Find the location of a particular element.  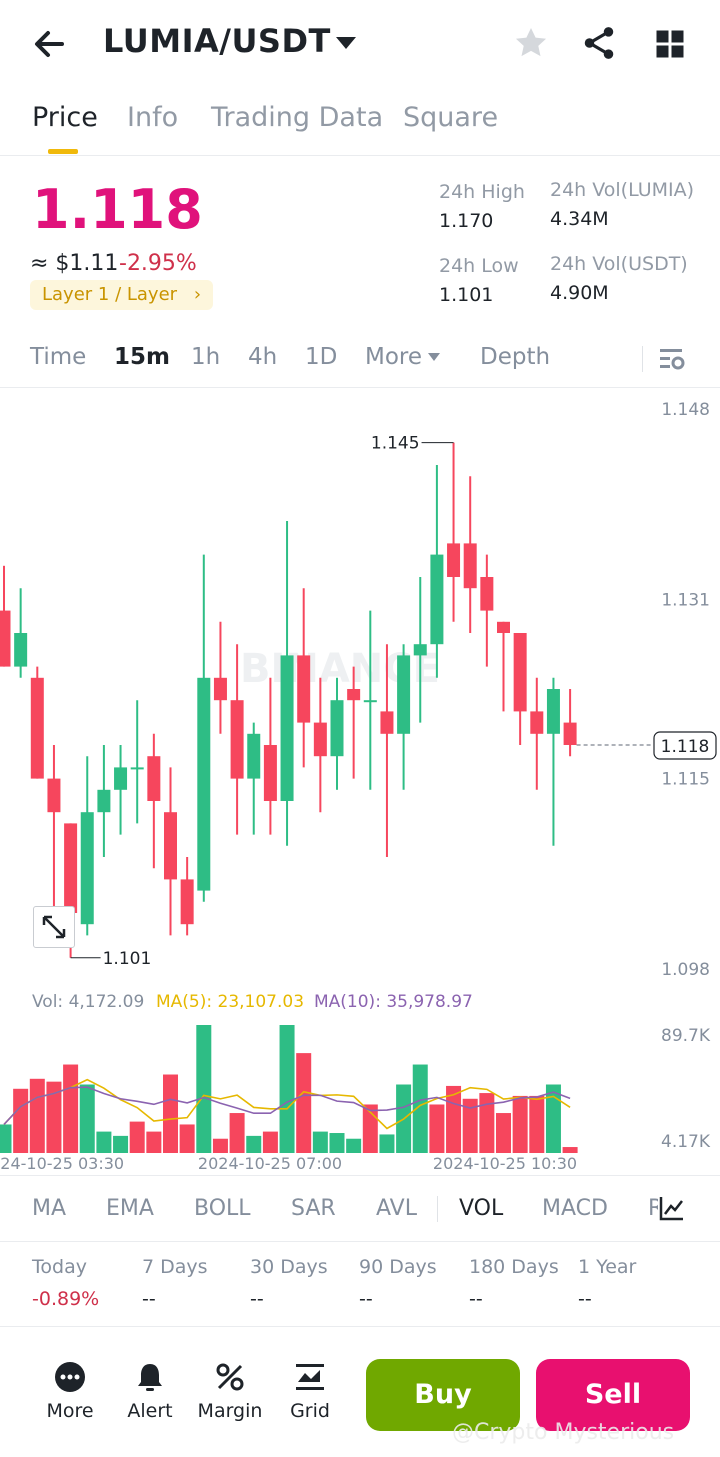

price-axis-label: 1.115 is located at coordinates (685, 780).